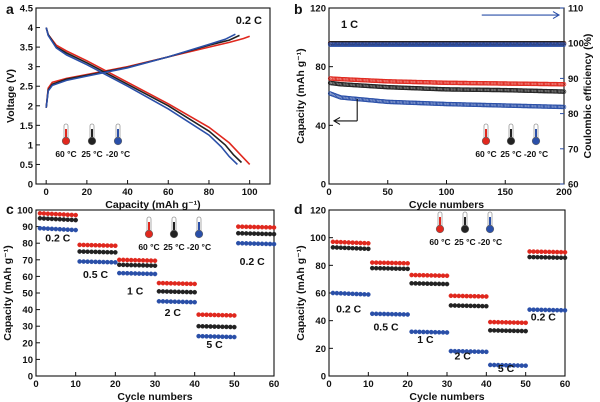 This screenshot has height=402, width=600. What do you see at coordinates (27, 227) in the screenshot?
I see `y-tick-label: 90` at bounding box center [27, 227].